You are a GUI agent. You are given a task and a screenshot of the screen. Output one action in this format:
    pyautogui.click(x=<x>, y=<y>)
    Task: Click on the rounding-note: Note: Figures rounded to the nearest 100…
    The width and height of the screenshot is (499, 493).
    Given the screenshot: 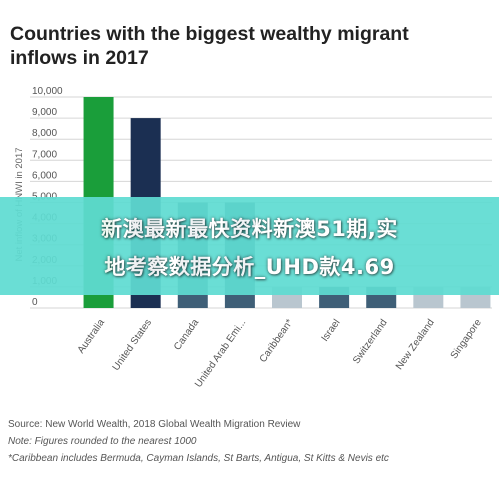 What is the action you would take?
    pyautogui.click(x=102, y=441)
    